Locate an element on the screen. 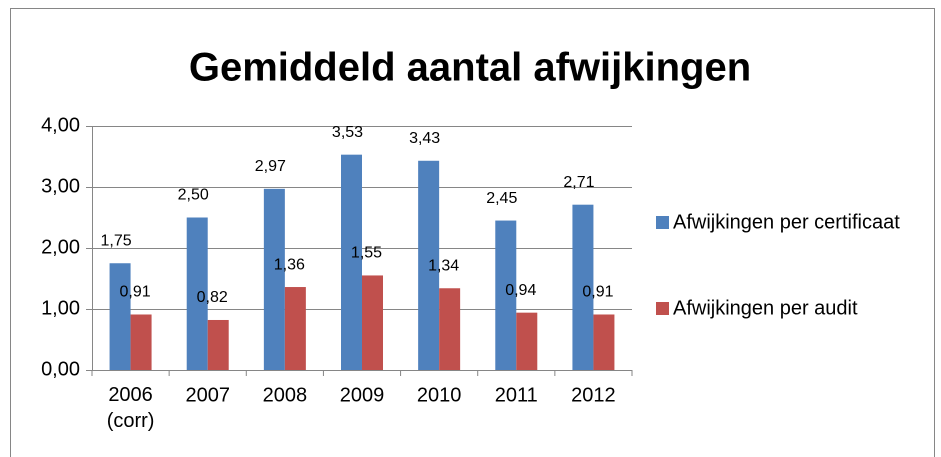 The image size is (941, 457). data-label: 2,97 is located at coordinates (270, 166).